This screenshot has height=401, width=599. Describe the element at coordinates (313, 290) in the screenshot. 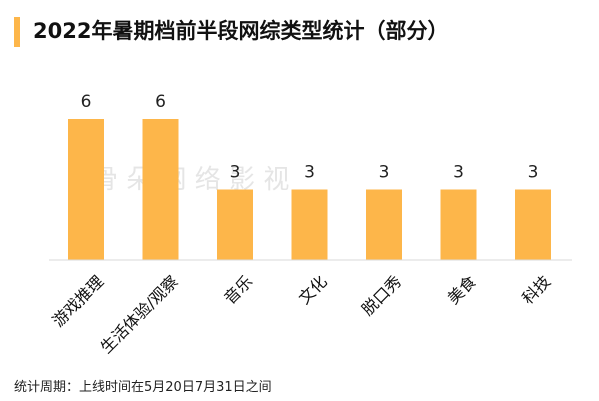

I see `category-label-4: 文化` at that location.